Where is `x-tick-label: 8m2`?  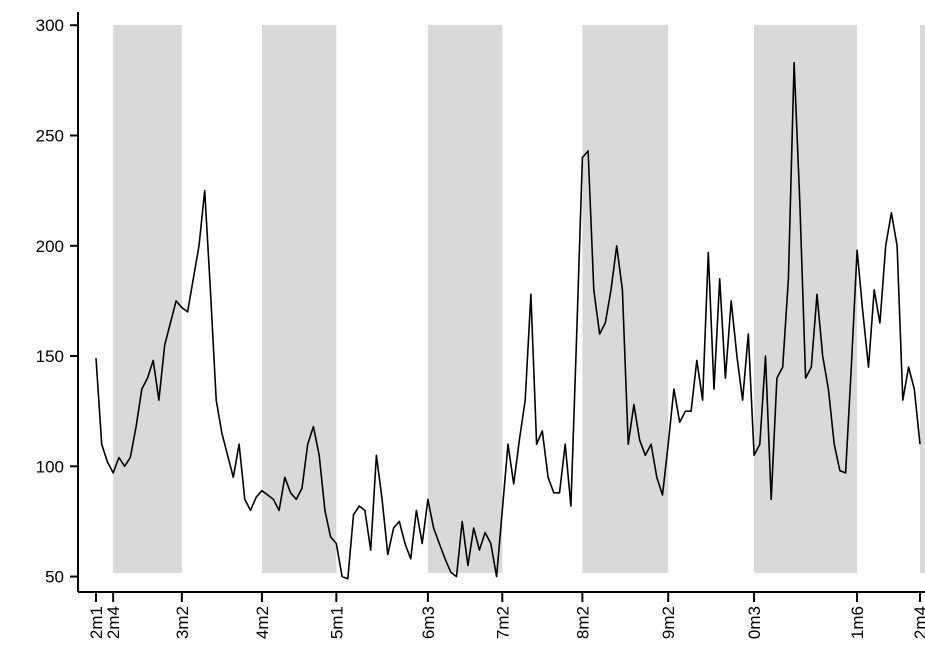
x-tick-label: 8m2 is located at coordinates (582, 622).